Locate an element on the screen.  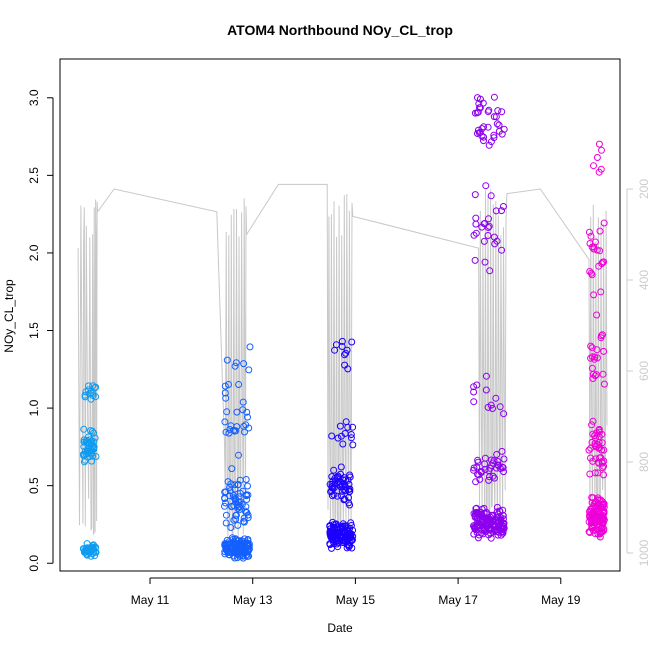
y-tick-label: 2.5 is located at coordinates (34, 175).